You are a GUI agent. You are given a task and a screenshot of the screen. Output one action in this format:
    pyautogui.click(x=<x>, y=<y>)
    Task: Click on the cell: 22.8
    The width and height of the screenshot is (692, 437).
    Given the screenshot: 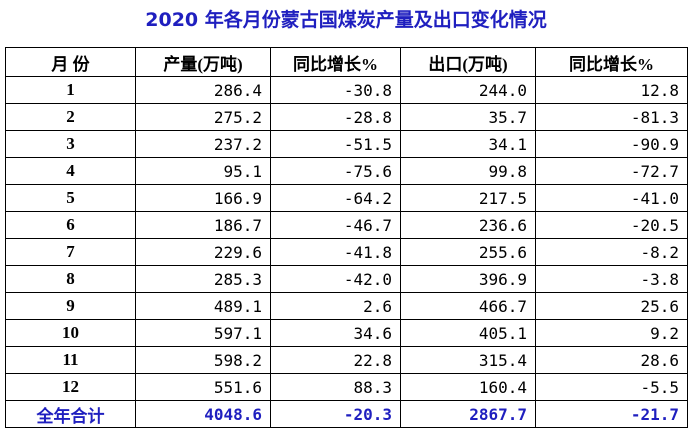 What is the action you would take?
    pyautogui.click(x=335, y=360)
    